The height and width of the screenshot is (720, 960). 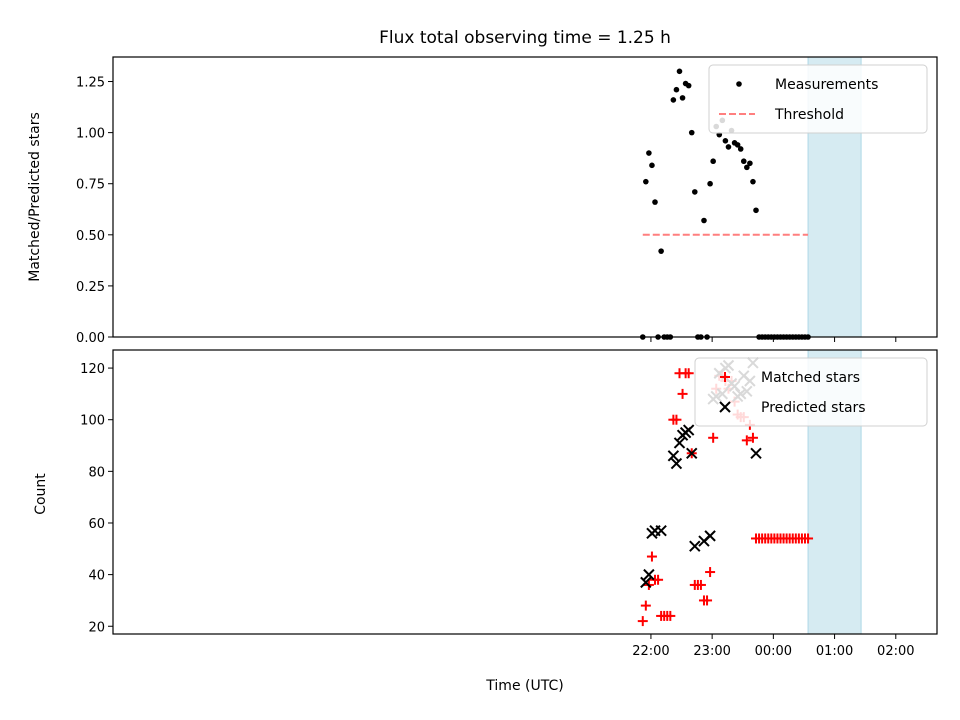 I want to click on bottom-y-tick-label-1: 40, so click(x=96, y=576).